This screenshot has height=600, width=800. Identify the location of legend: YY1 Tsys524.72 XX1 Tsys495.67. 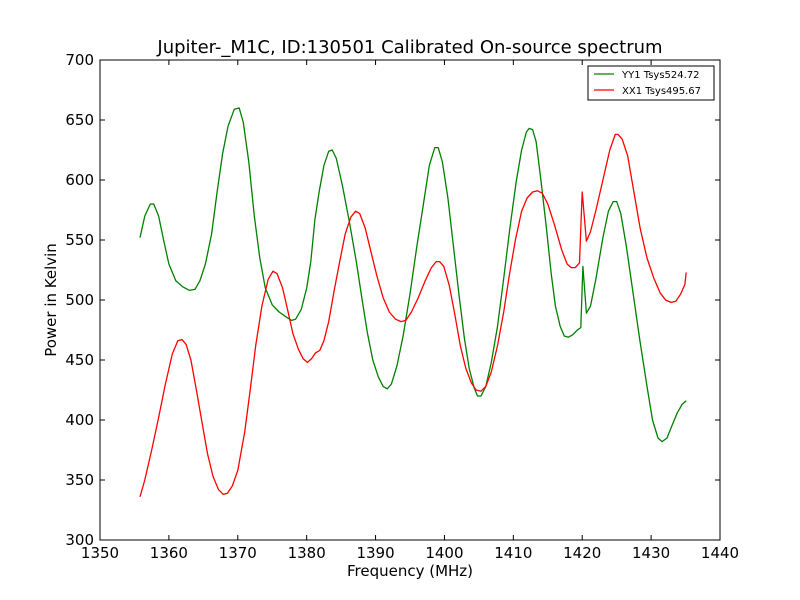
(651, 83).